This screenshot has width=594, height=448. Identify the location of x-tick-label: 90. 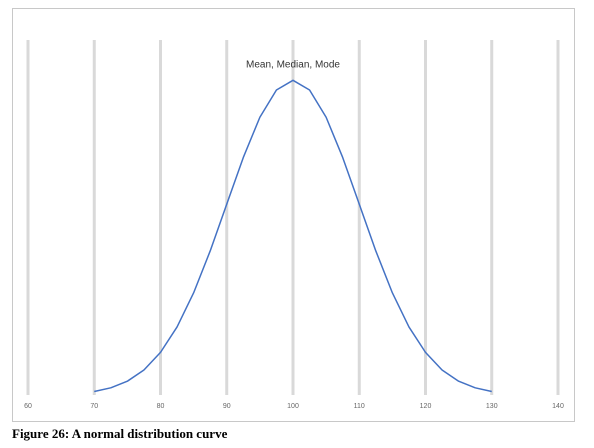
(227, 406).